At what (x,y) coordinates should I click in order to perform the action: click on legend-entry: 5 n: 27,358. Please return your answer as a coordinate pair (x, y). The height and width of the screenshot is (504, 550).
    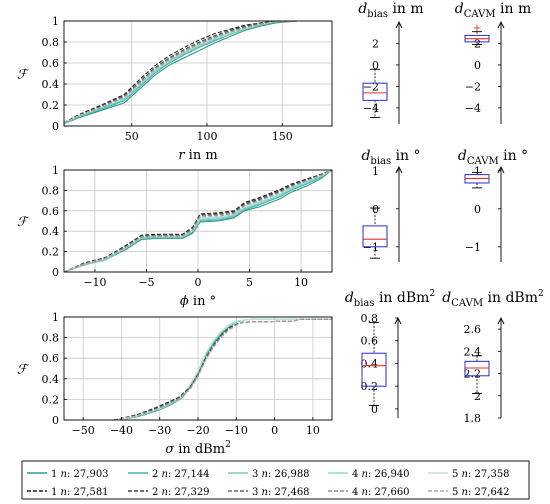
    Looking at the image, I should click on (469, 474).